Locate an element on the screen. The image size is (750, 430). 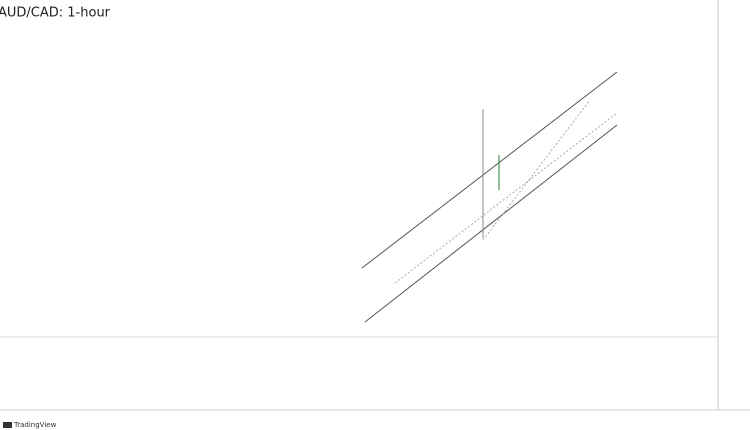
logo-icon is located at coordinates (7, 425).